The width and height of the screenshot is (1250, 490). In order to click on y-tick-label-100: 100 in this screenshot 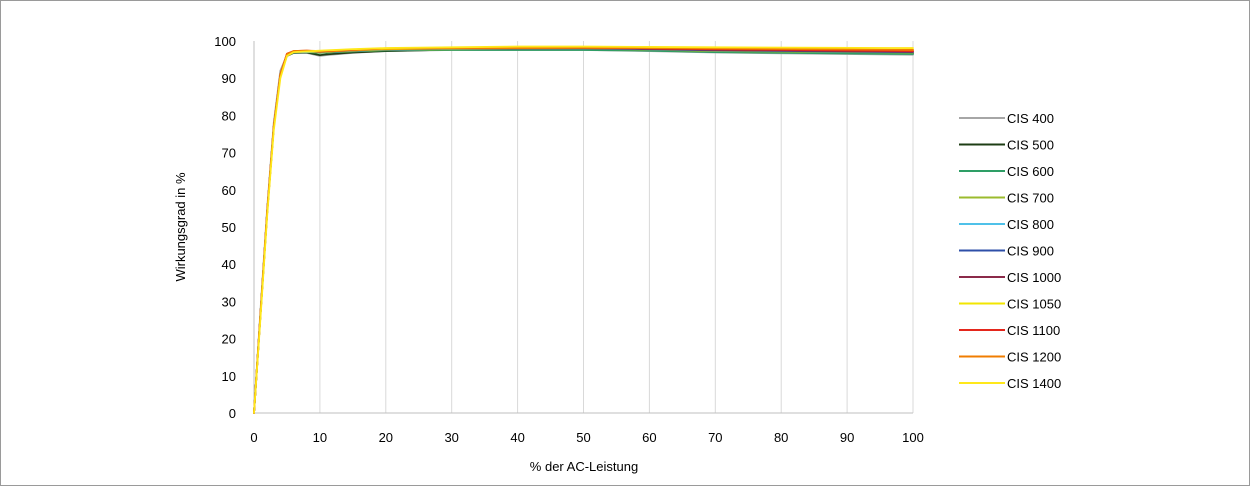, I will do `click(225, 41)`.